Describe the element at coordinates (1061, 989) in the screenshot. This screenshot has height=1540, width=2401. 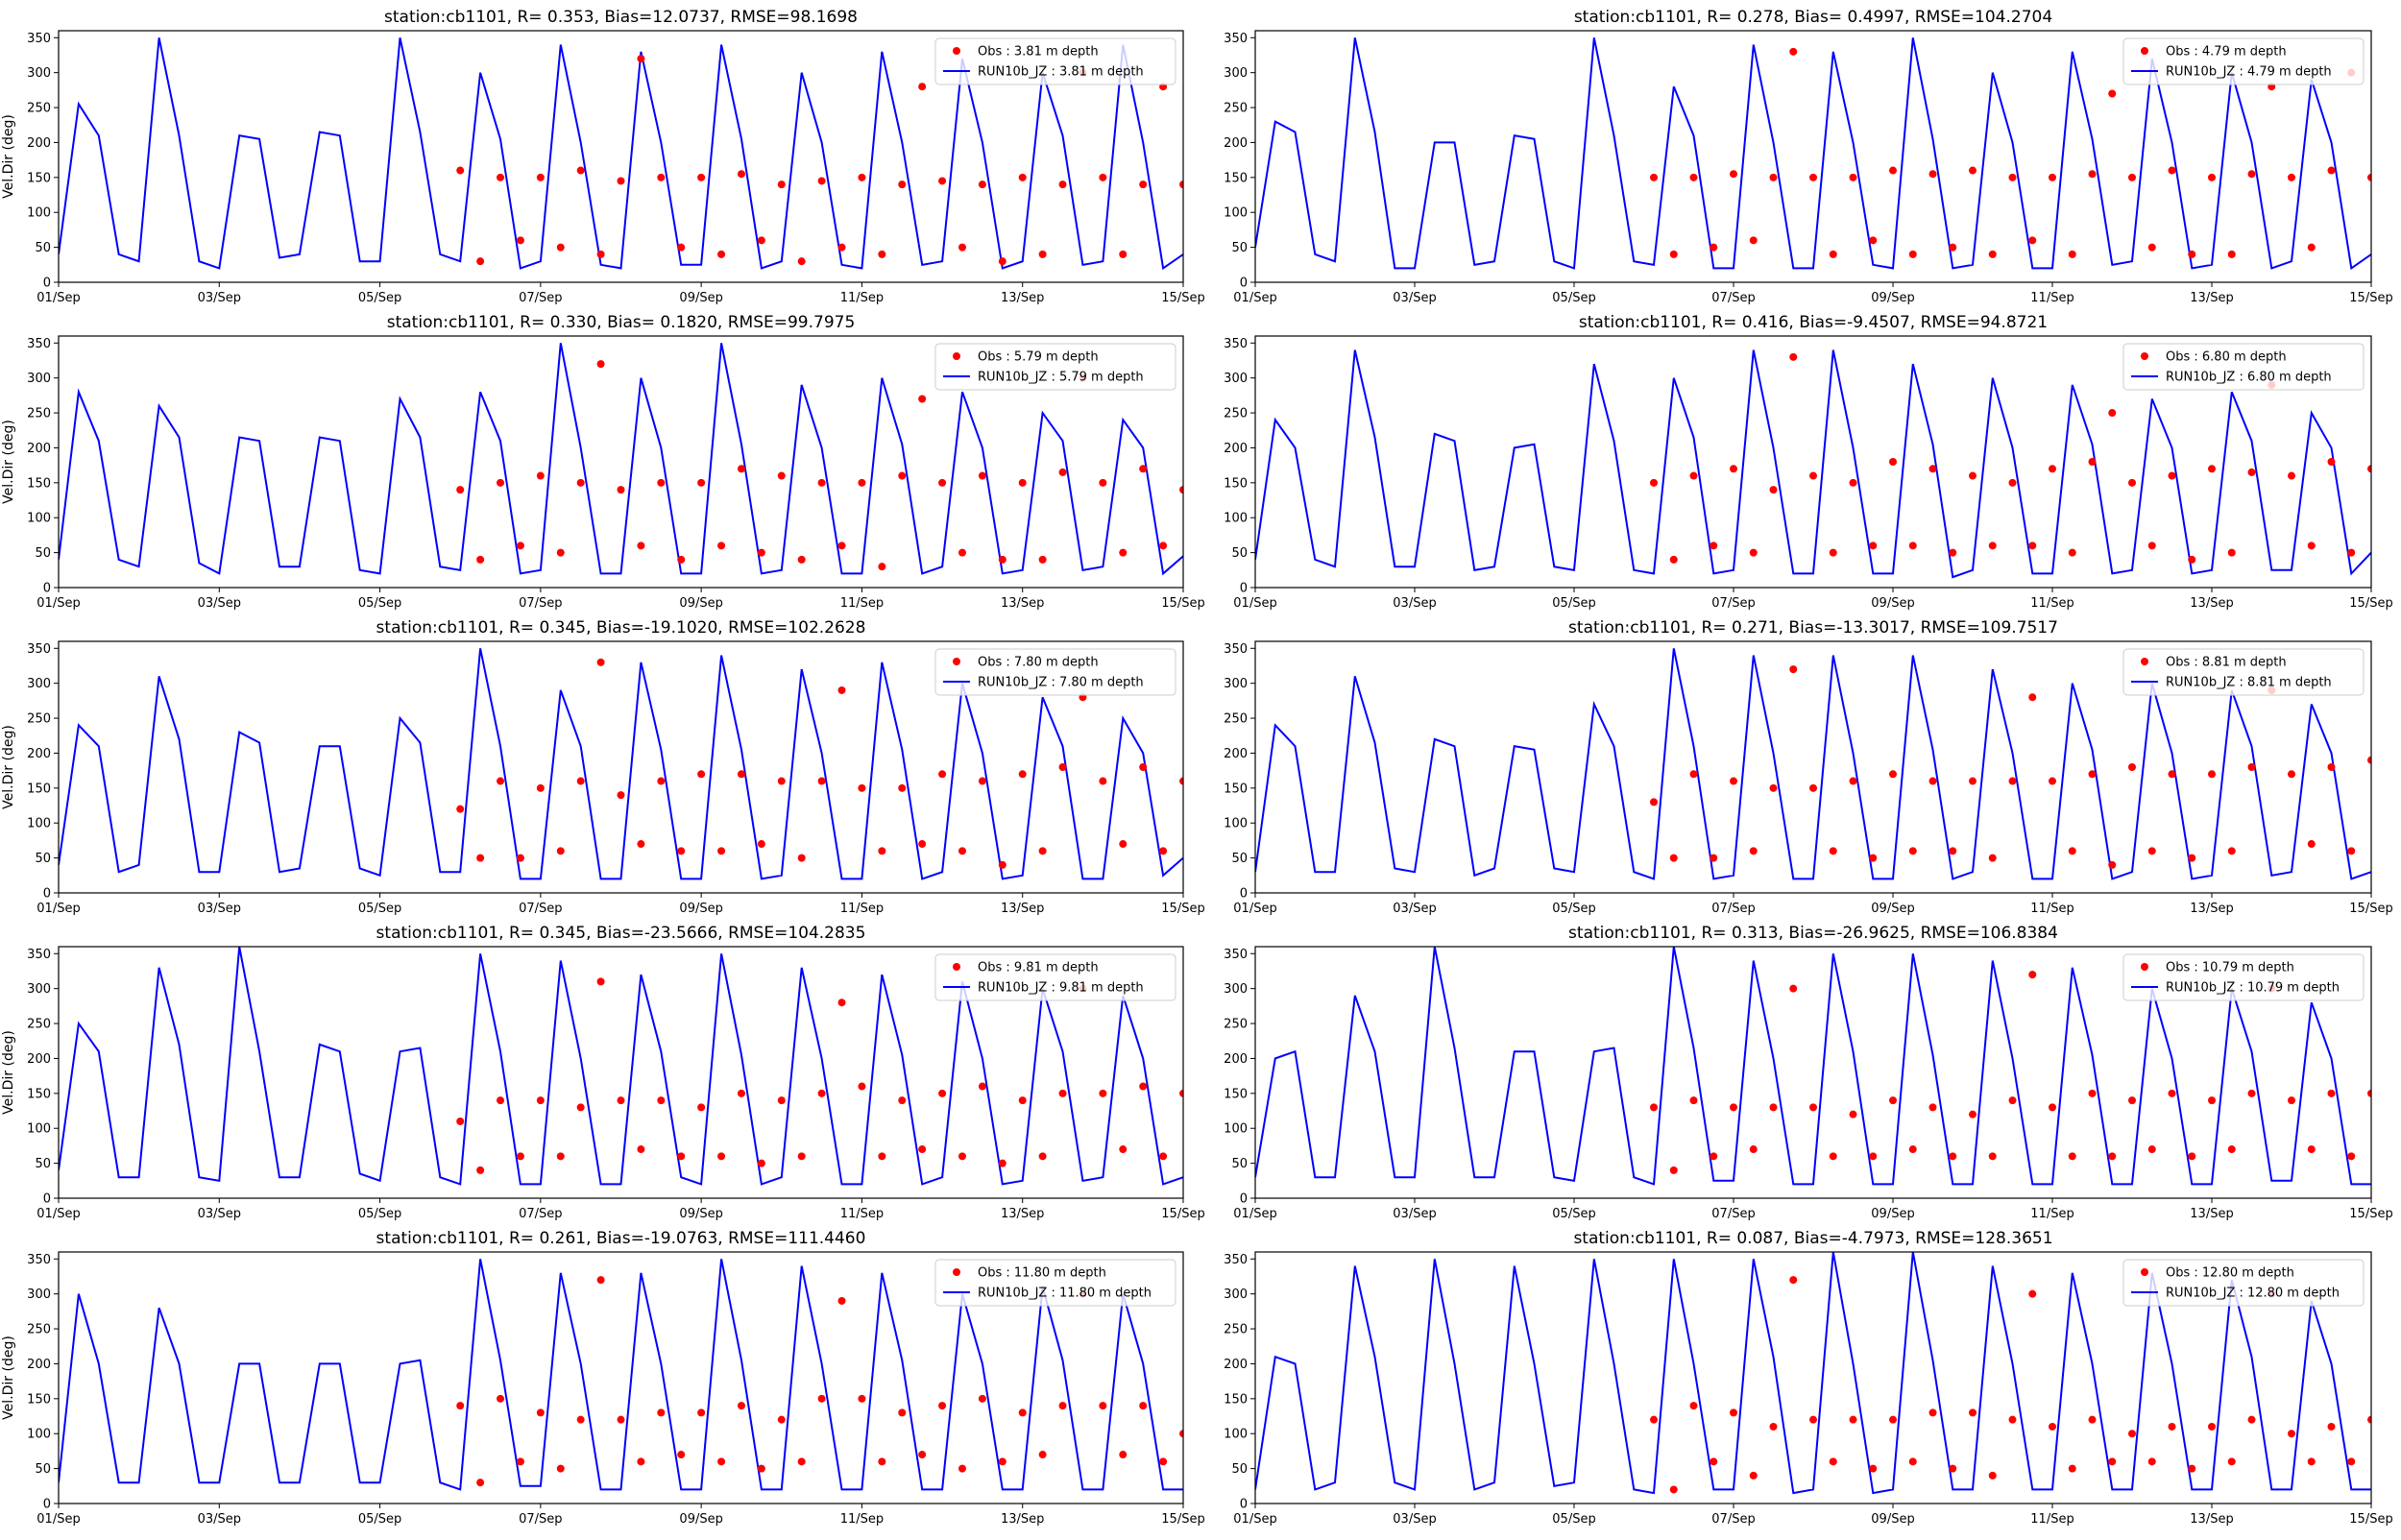
I see `legend-label: RUN10b_JZ : 9.81 m depth` at that location.